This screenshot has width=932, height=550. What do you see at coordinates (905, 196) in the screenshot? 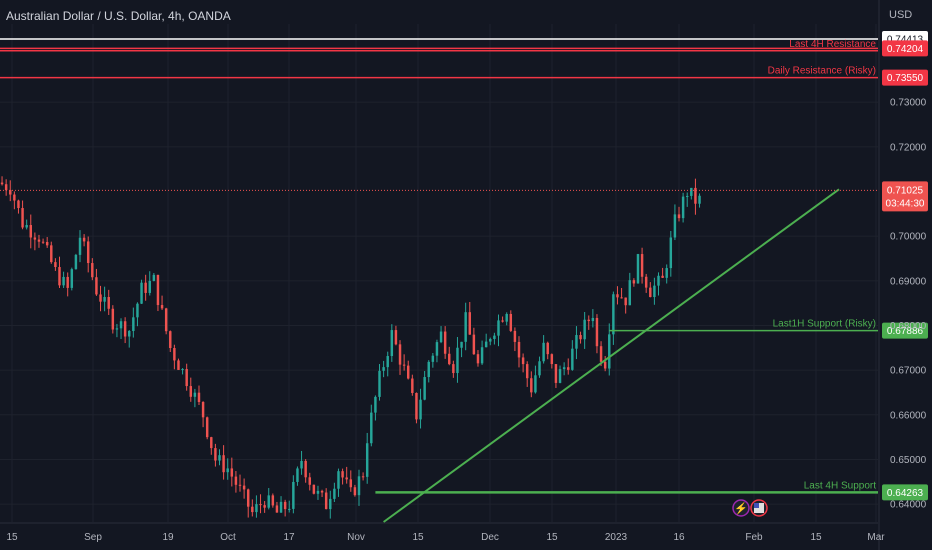
I see `current-price-tag` at bounding box center [905, 196].